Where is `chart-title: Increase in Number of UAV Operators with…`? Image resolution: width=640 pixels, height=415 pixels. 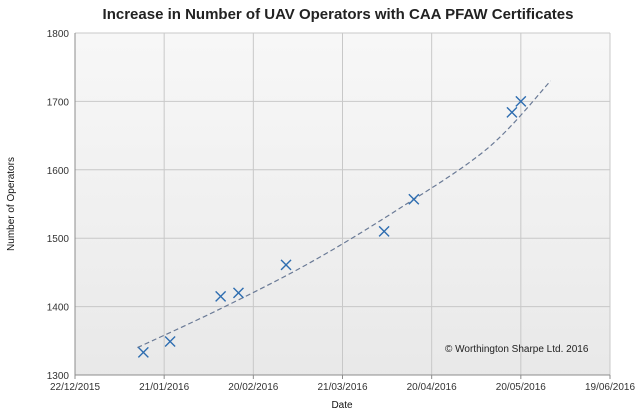
chart-title: Increase in Number of UAV Operators with… is located at coordinates (338, 14).